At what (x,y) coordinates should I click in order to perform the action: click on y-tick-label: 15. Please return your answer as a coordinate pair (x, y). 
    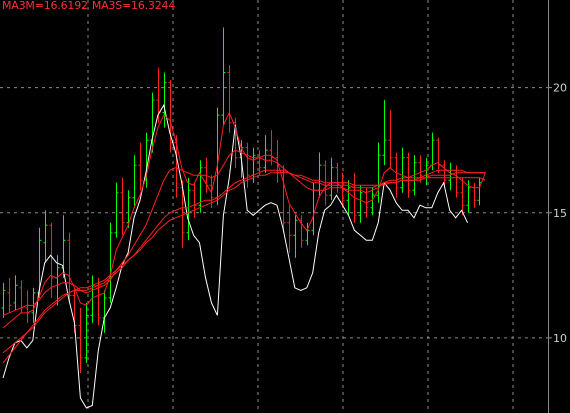
    Looking at the image, I should click on (560, 213).